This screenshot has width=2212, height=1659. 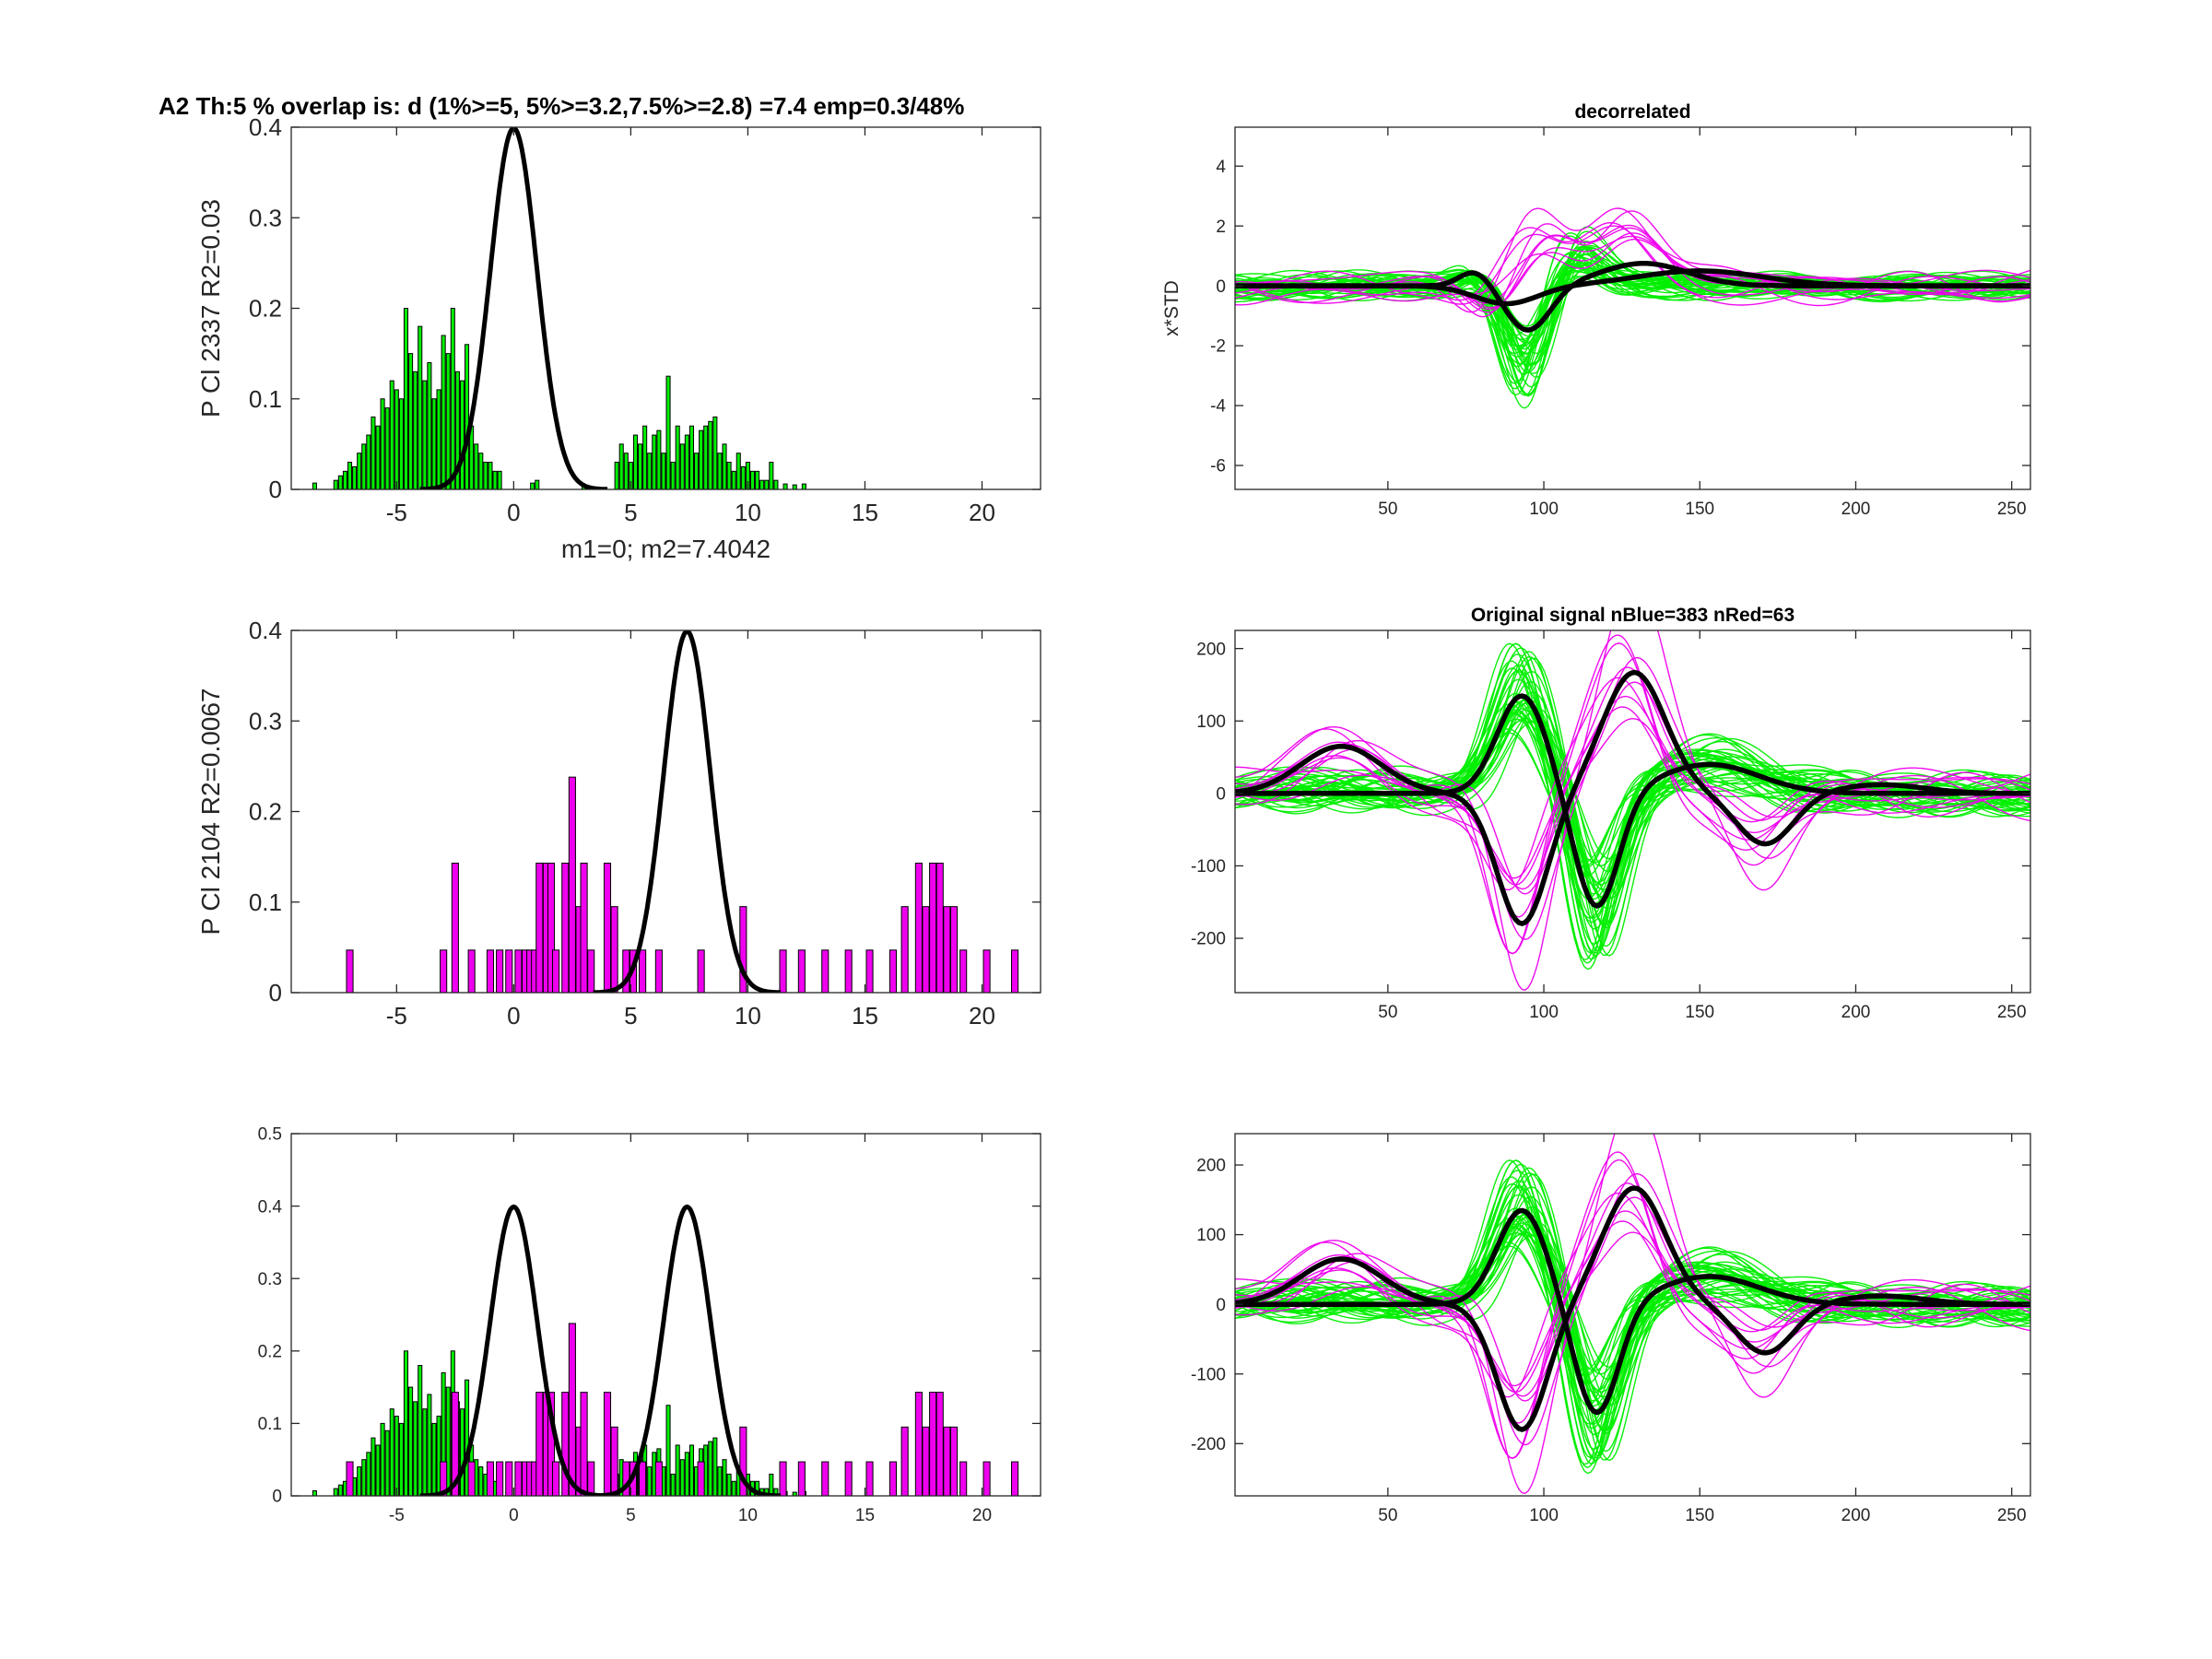 I want to click on wave1-ytick-label: -2, so click(x=1218, y=347).